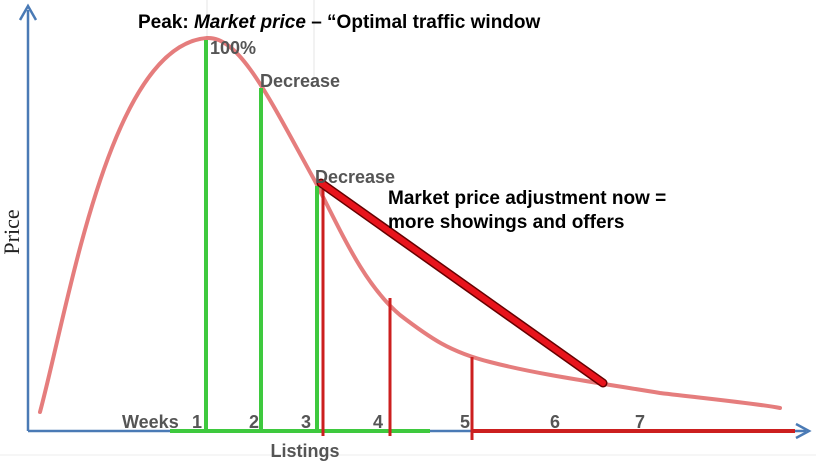 The width and height of the screenshot is (816, 465). I want to click on week-label: 3, so click(306, 422).